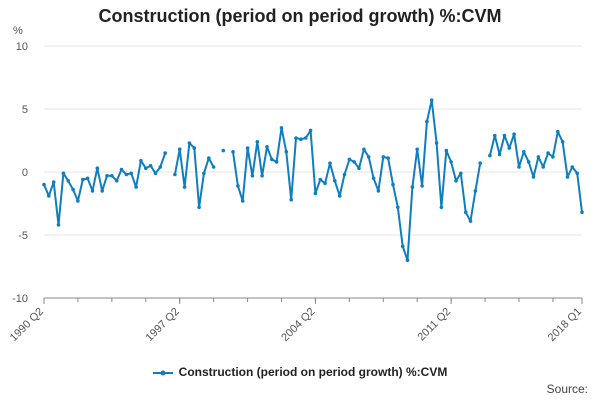  Describe the element at coordinates (18, 31) in the screenshot. I see `y-axis-label: %` at that location.